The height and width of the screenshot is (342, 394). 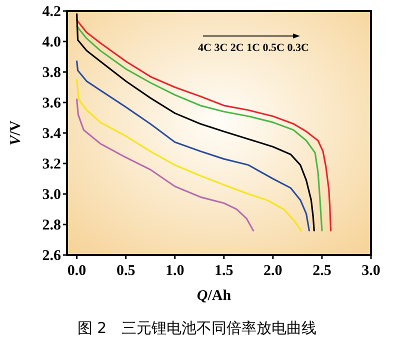 What do you see at coordinates (253, 48) in the screenshot?
I see `annotation: 4C 3C 2C 1C 0.5C 0.3C` at bounding box center [253, 48].